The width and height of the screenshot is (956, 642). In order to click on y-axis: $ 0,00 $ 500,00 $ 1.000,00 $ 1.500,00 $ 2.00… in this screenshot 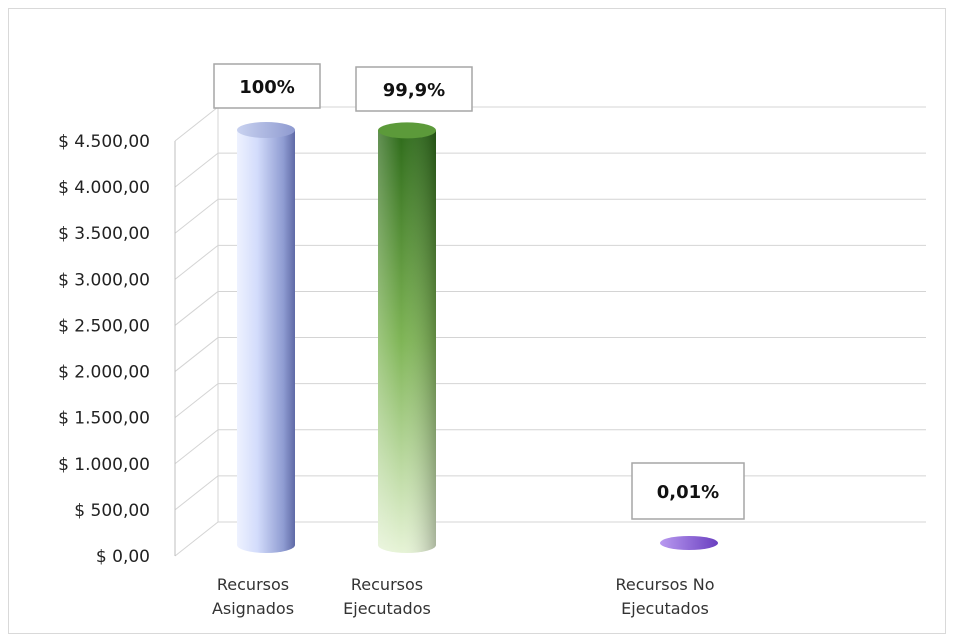, I will do `click(138, 337)`.